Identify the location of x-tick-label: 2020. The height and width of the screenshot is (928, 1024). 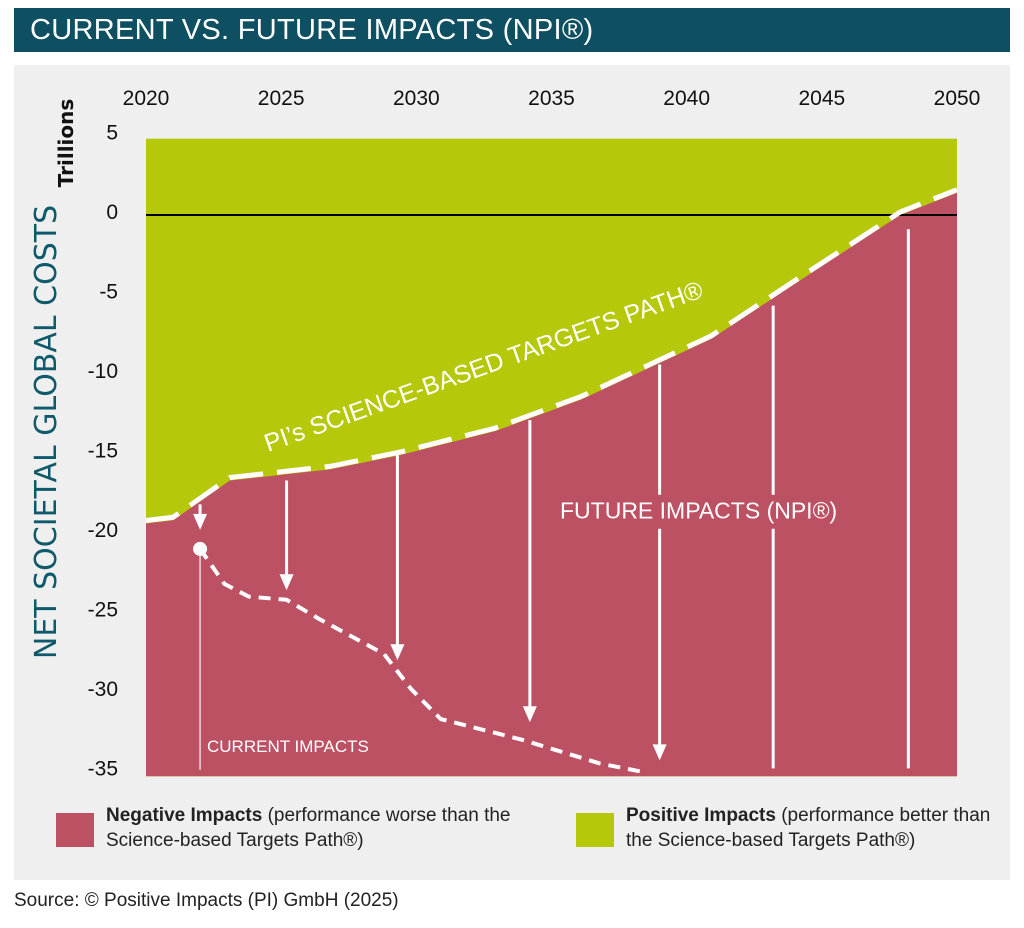
(146, 98).